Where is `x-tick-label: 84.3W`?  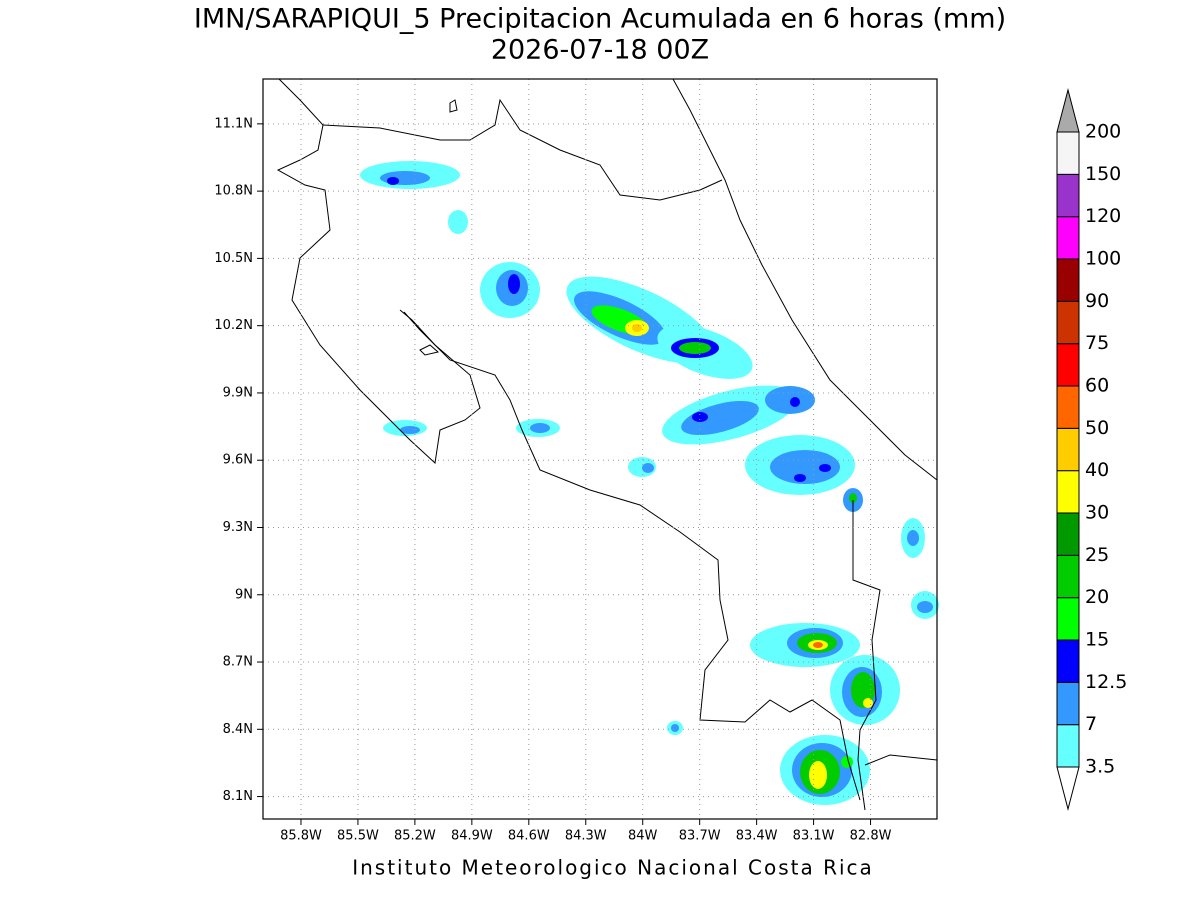
x-tick-label: 84.3W is located at coordinates (586, 836).